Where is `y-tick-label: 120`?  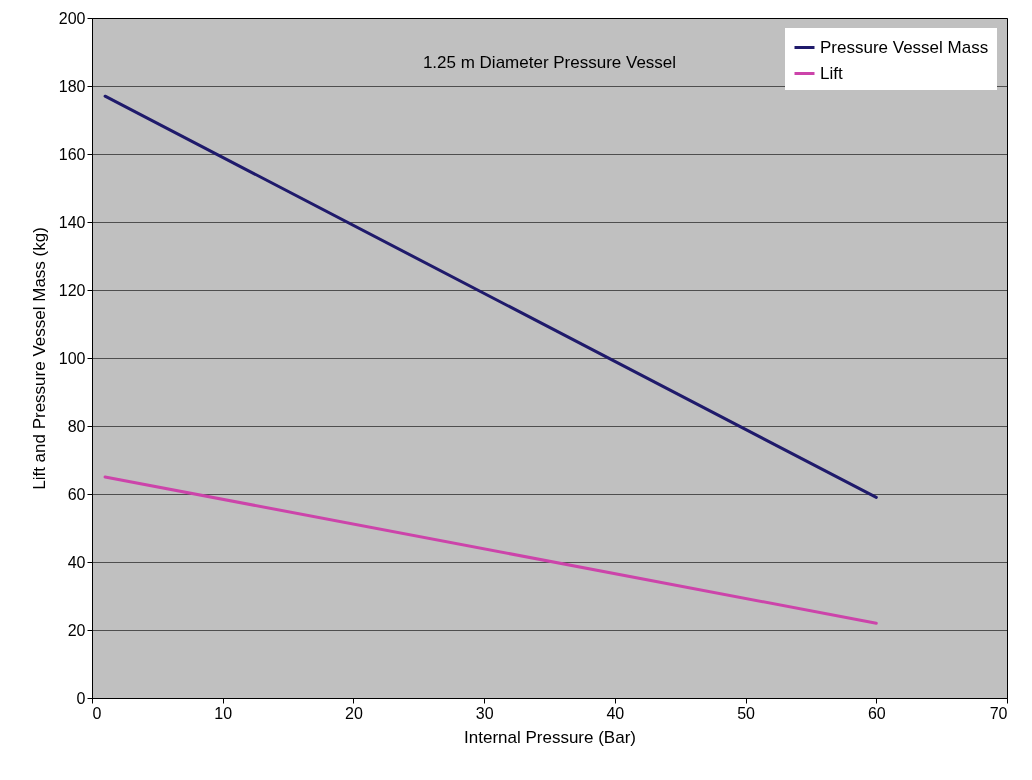 y-tick-label: 120 is located at coordinates (72, 290).